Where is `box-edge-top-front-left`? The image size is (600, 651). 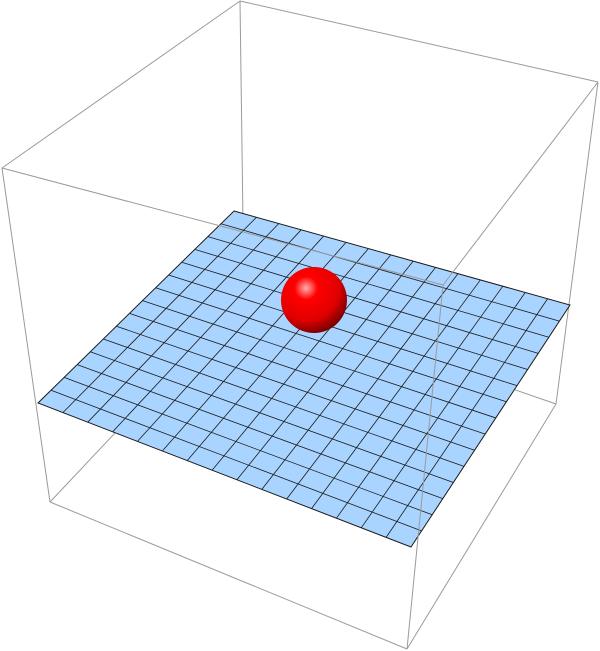 box-edge-top-front-left is located at coordinates (222, 226).